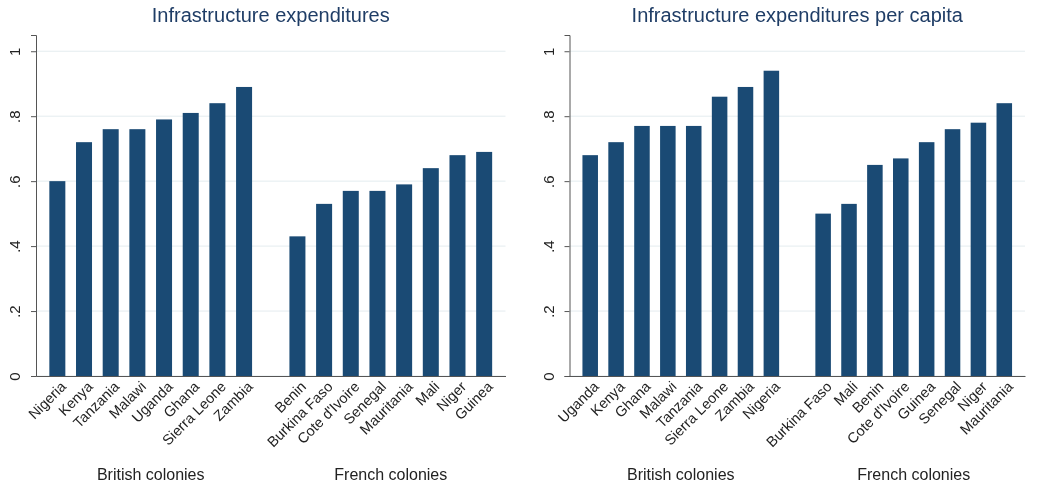  I want to click on chart-title: Infrastructure expenditures per capita, so click(797, 15).